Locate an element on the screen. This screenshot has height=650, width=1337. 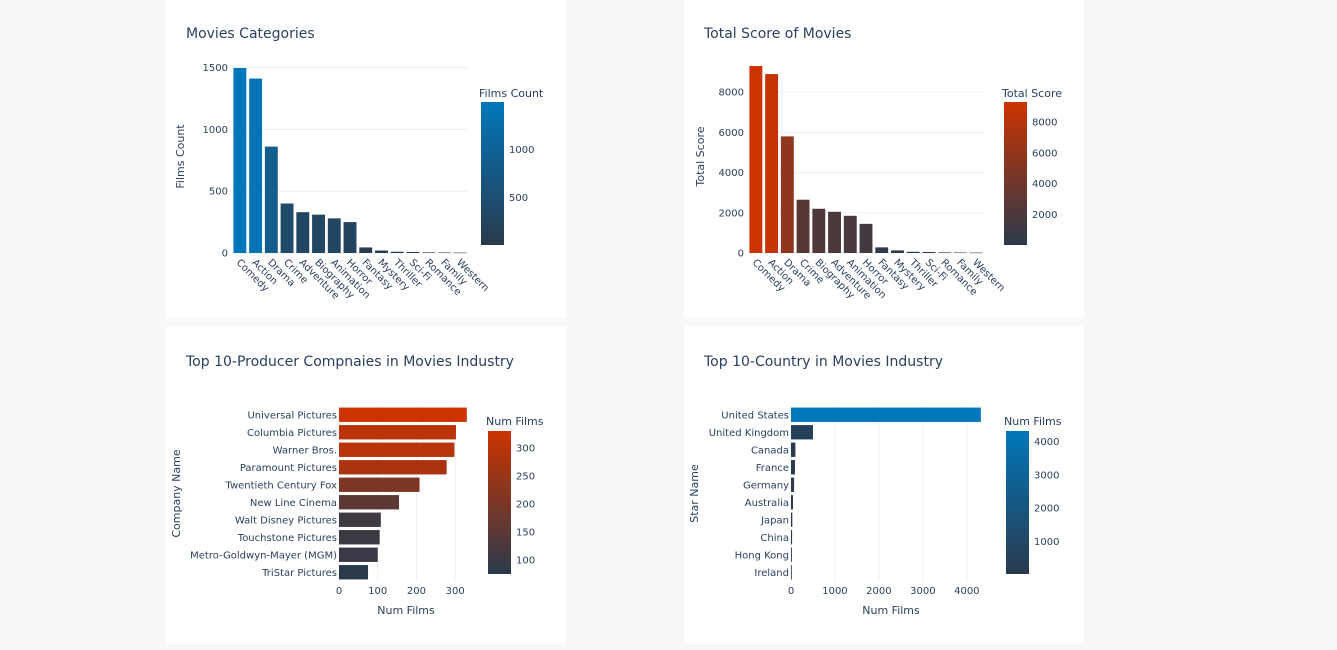
y-axis-label: Films Count is located at coordinates (180, 156).